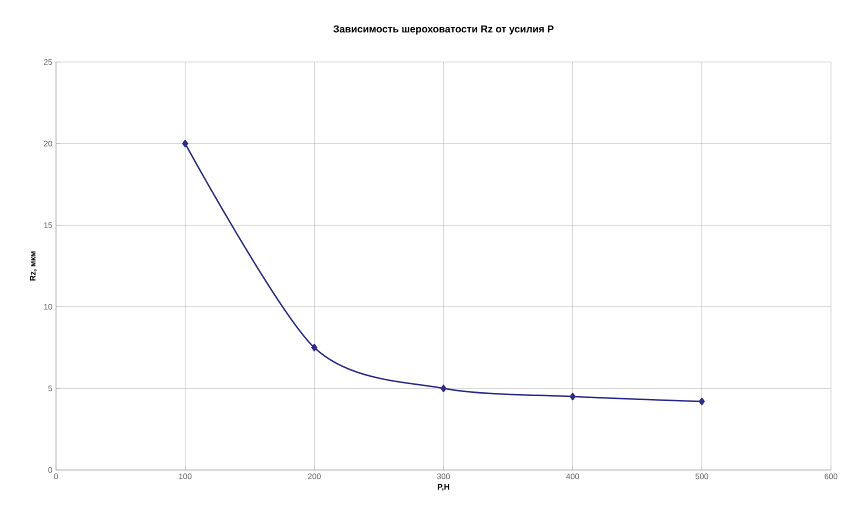  I want to click on x-tick-label: 300, so click(443, 477).